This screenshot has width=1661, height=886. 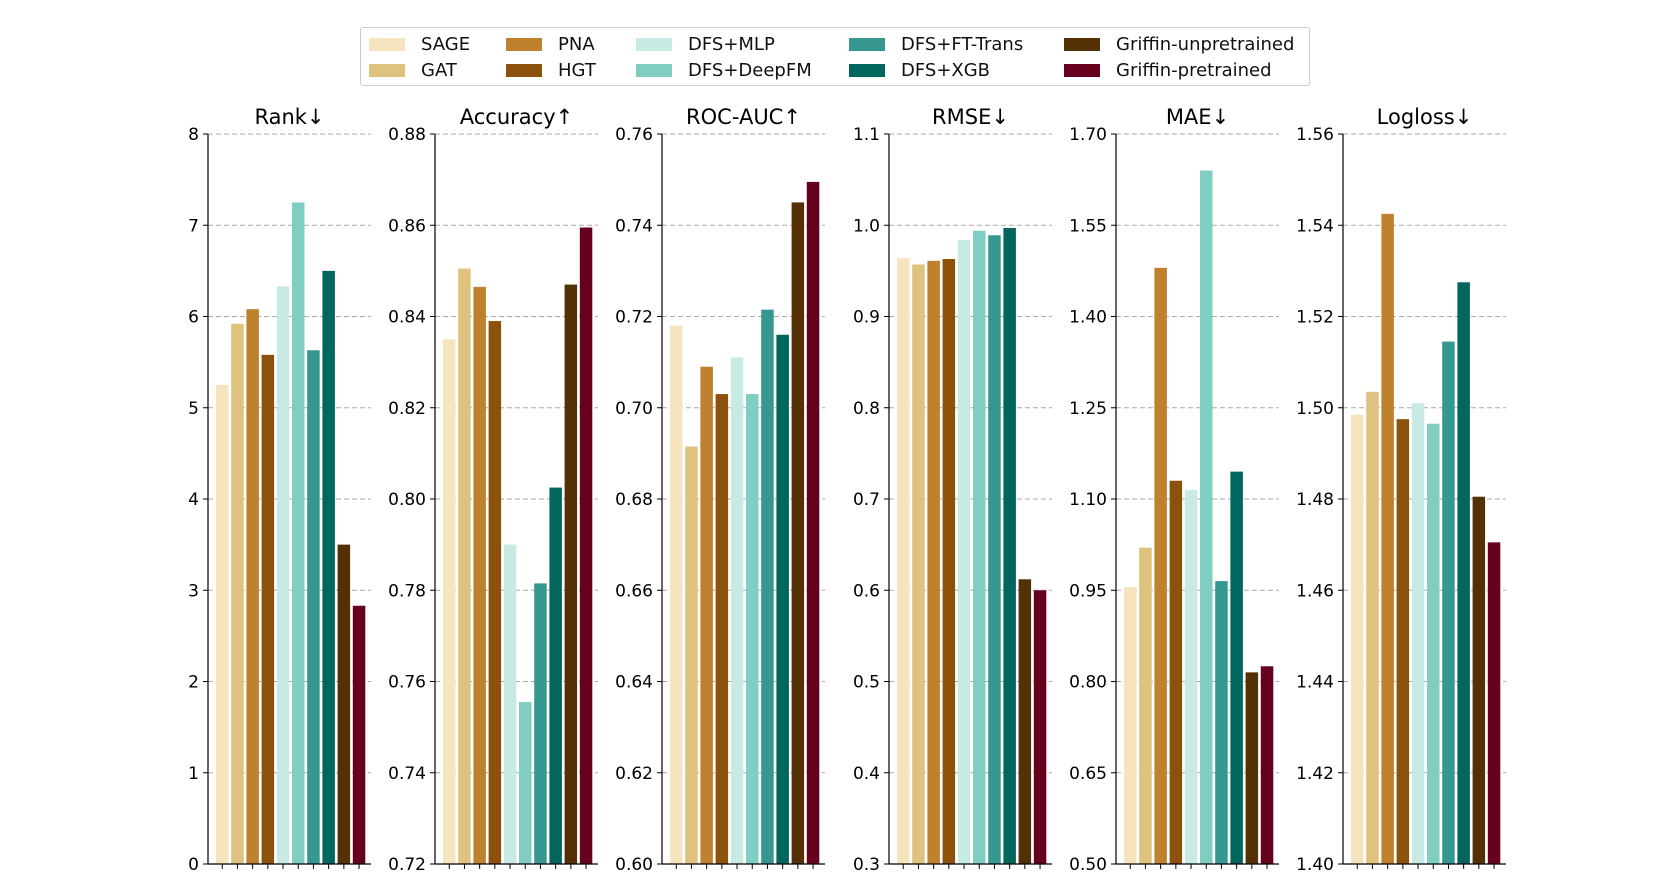 I want to click on legend-label: DFS+DeepFM, so click(x=750, y=70).